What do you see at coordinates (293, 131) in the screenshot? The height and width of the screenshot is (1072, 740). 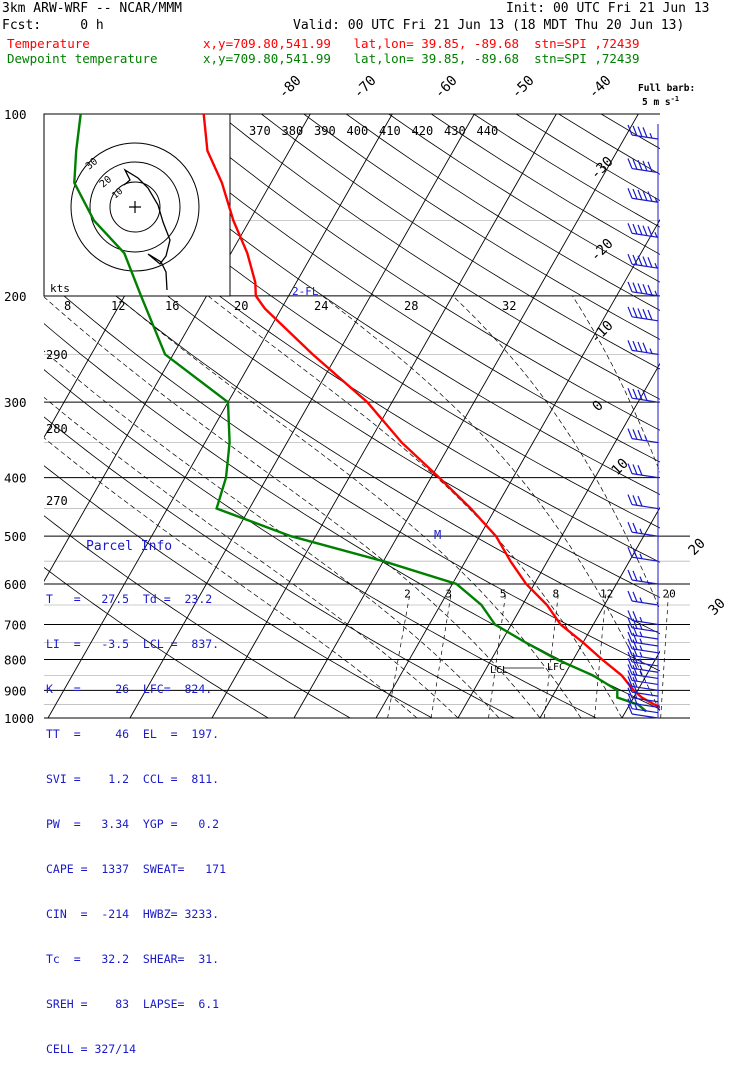 I see `theta-label-380: 380` at bounding box center [293, 131].